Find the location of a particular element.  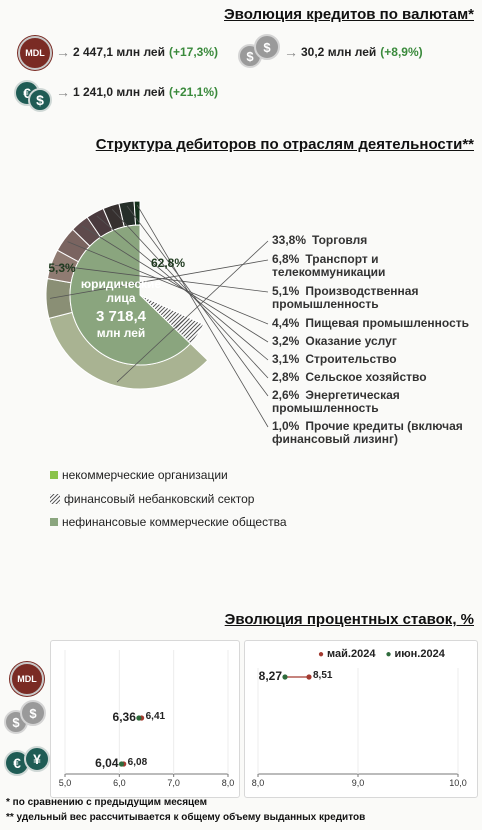

right-tick-label: 10,0 is located at coordinates (458, 783).